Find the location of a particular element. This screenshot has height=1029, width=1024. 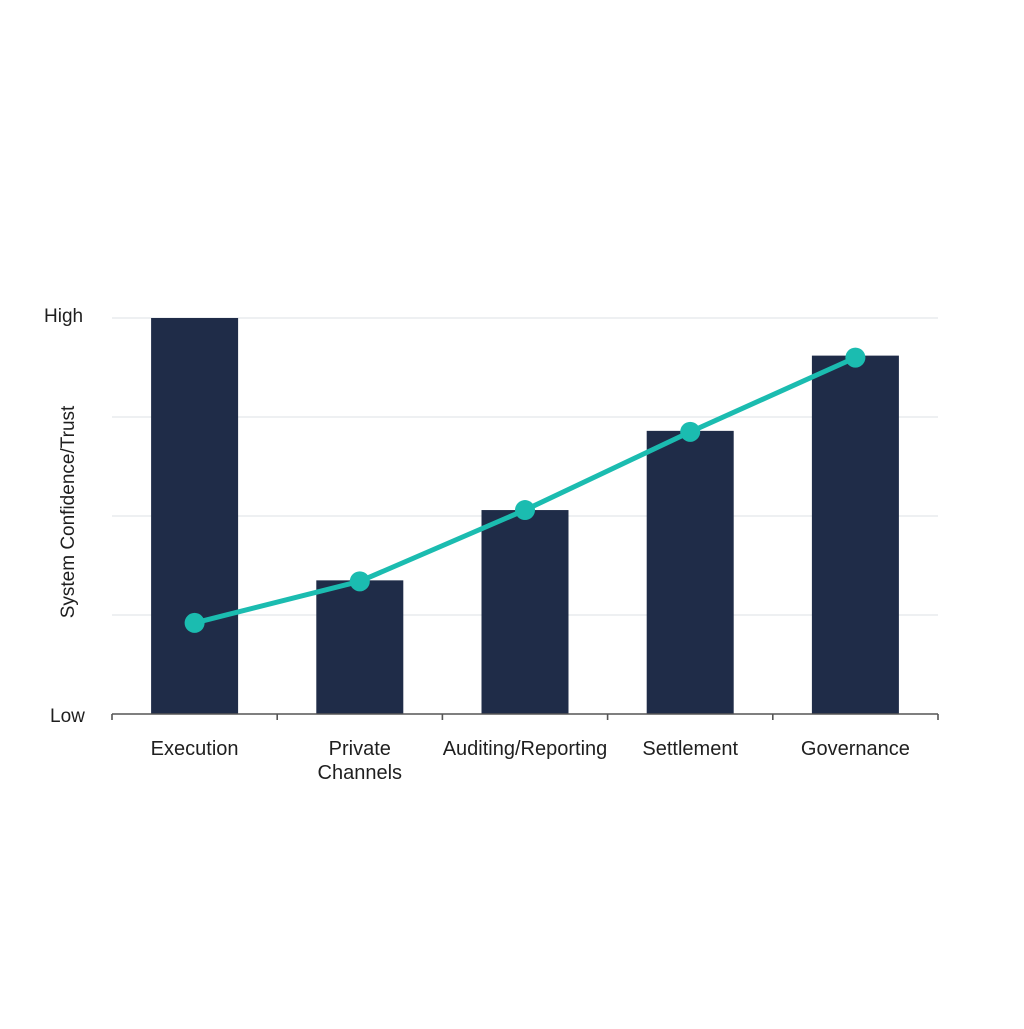

x-tick-label: Execution is located at coordinates (195, 749).